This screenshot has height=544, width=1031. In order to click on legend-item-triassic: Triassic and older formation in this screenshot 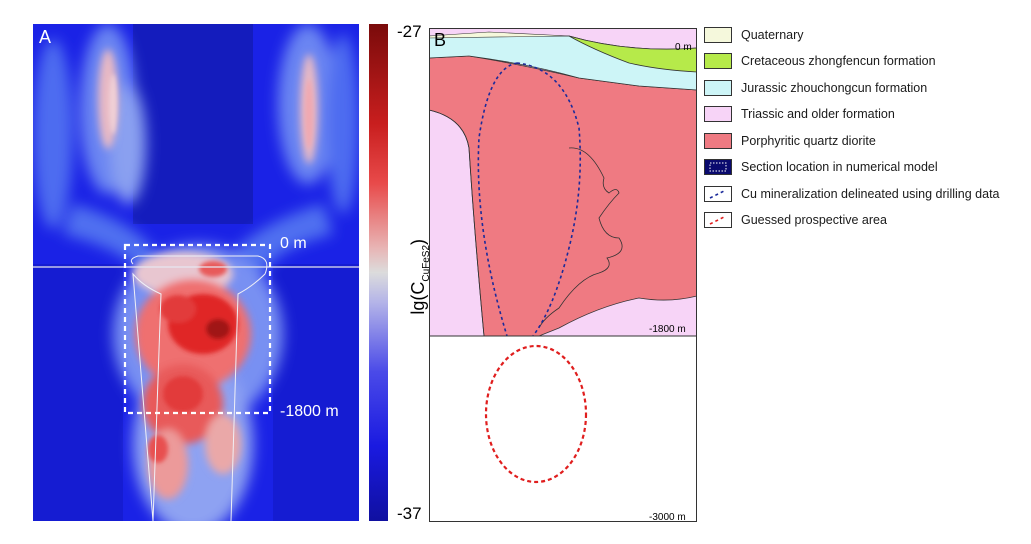, I will do `click(799, 114)`.